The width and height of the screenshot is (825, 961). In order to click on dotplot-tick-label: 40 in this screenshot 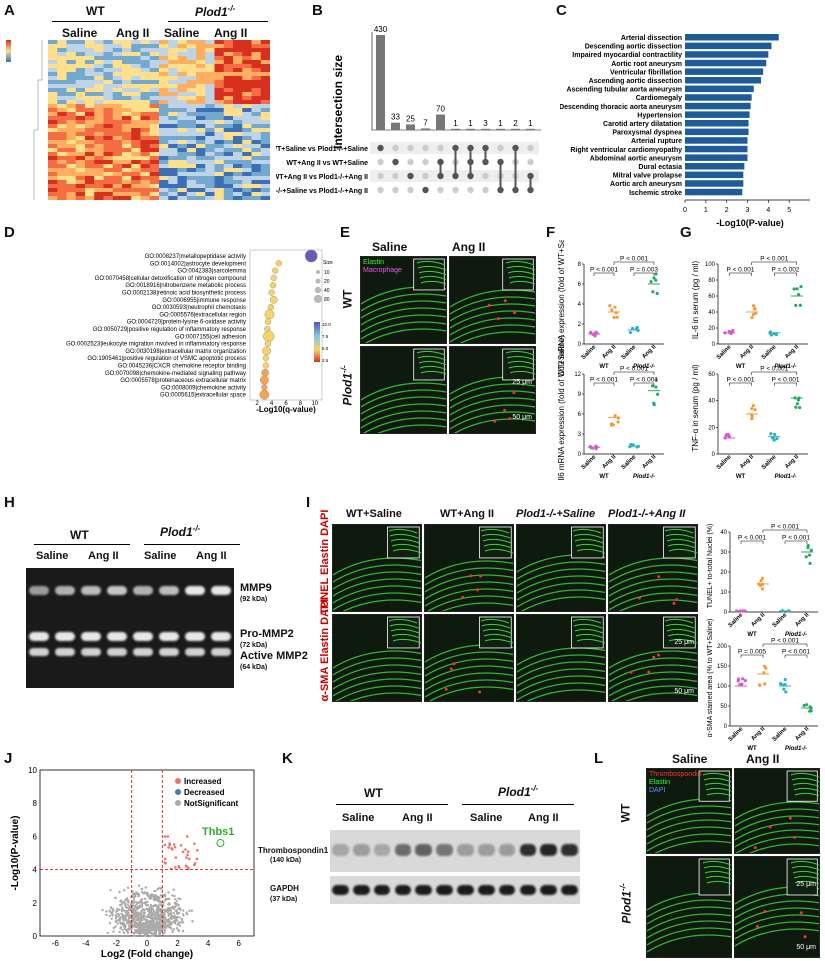, I will do `click(711, 402)`.